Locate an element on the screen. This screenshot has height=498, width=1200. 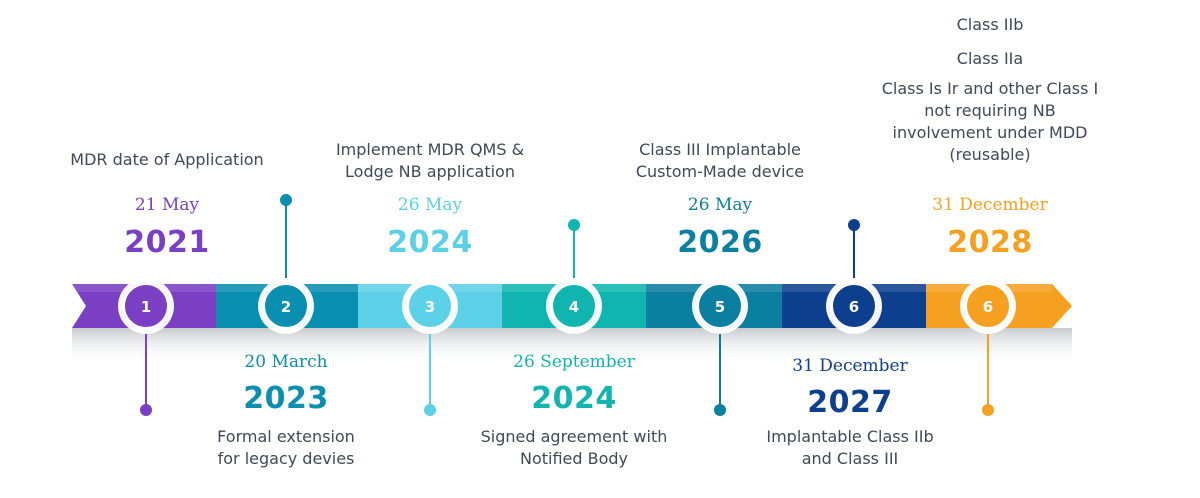
description-line: Signed agreement with is located at coordinates (574, 436).